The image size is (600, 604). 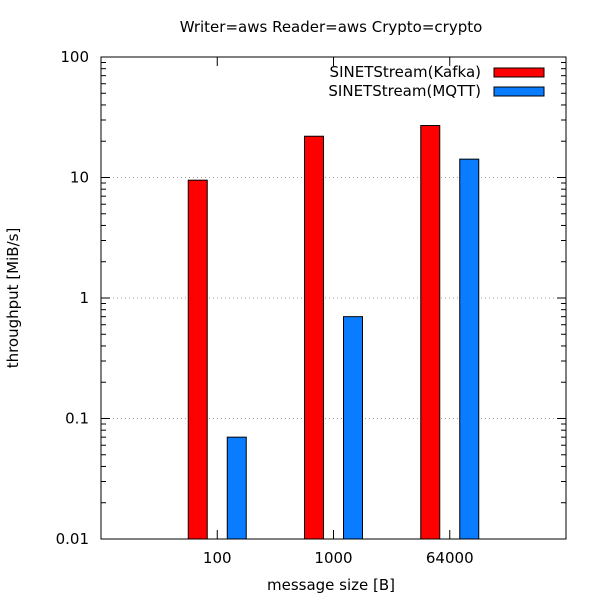 I want to click on y-tick-label: 1, so click(x=84, y=298).